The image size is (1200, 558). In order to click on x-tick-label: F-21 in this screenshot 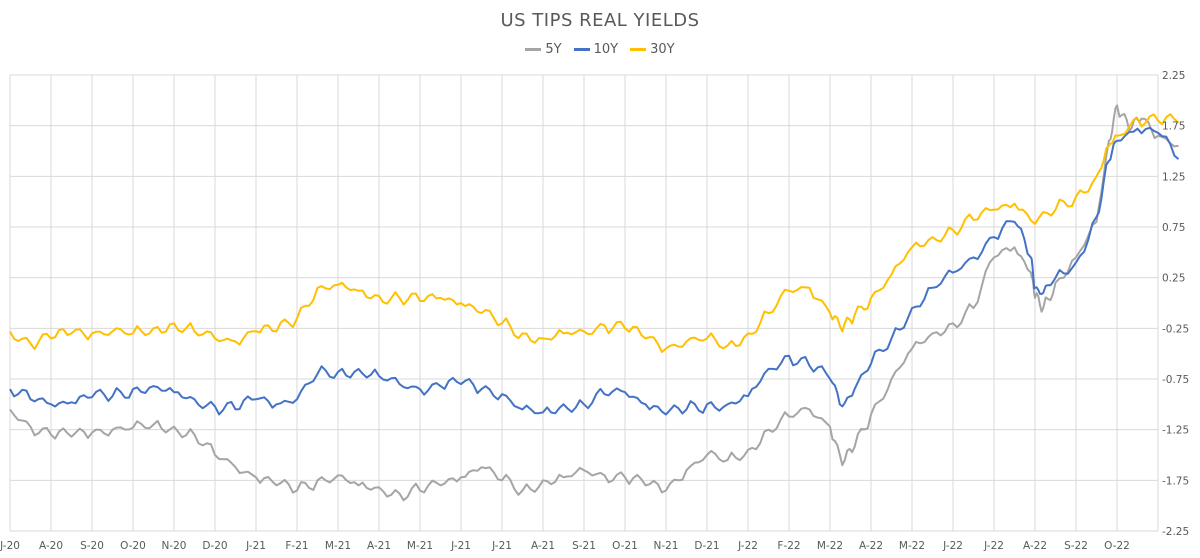, I will do `click(296, 546)`.